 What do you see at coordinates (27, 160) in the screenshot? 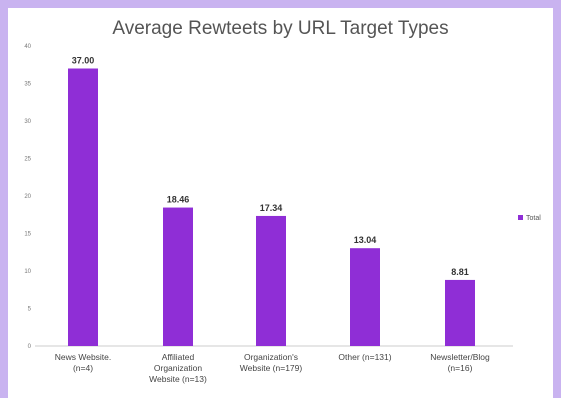
I see `y-tick-label-5: 25` at bounding box center [27, 160].